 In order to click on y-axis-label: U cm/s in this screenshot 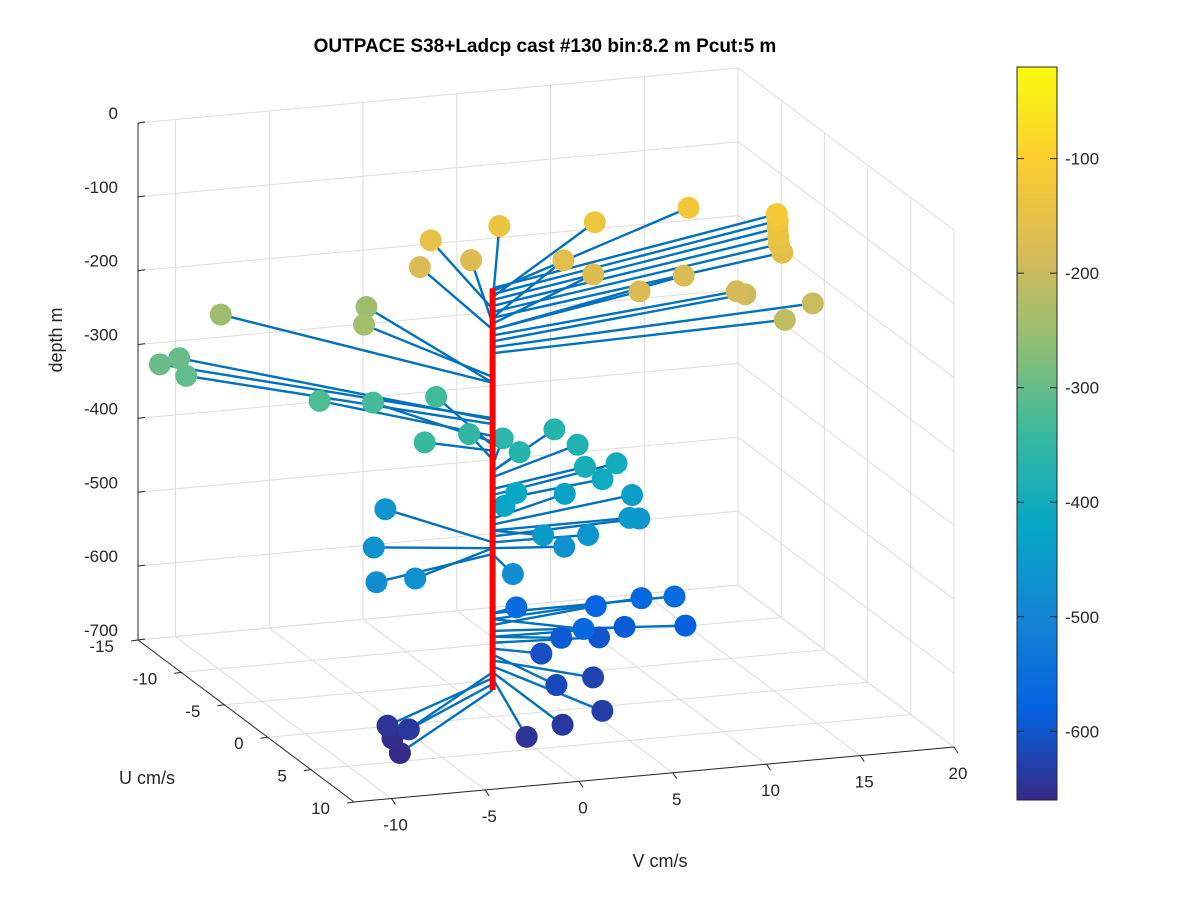, I will do `click(147, 778)`.